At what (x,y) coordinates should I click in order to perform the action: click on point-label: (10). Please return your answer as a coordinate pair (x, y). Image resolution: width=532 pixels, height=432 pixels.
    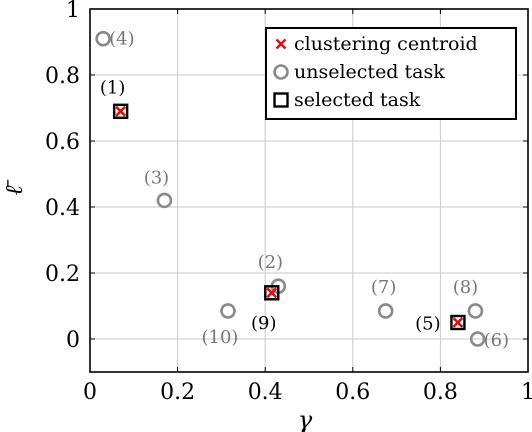
    Looking at the image, I should click on (219, 337).